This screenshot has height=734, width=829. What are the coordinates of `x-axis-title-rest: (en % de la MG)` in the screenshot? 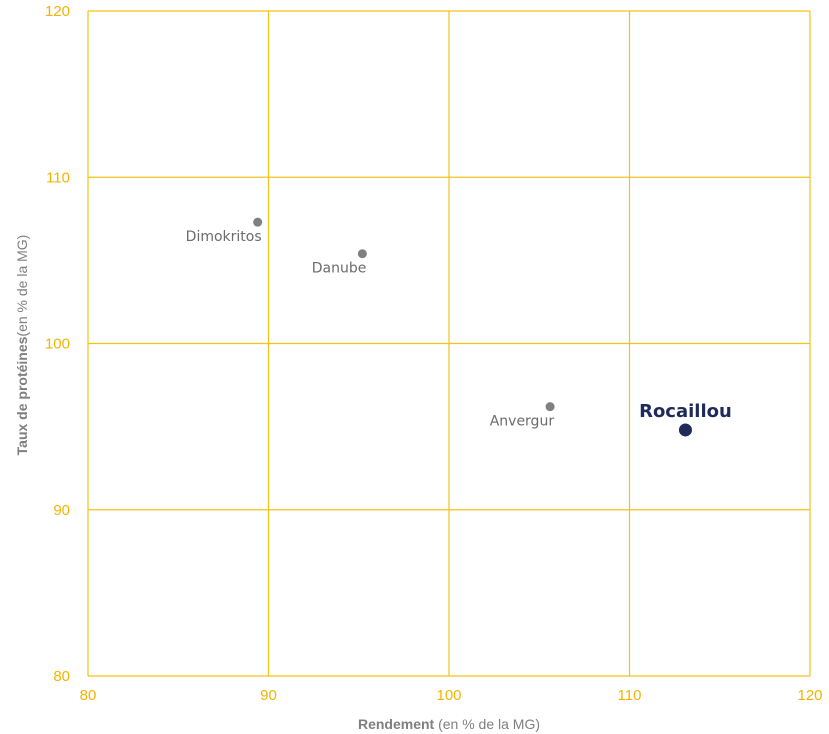 It's located at (487, 724).